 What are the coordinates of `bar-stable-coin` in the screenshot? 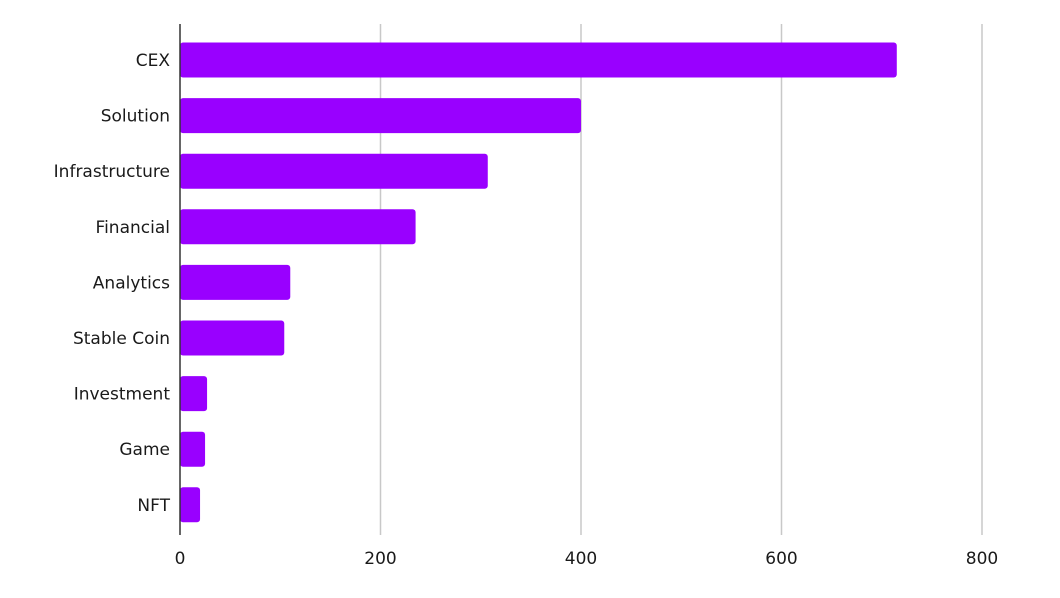 It's located at (232, 338).